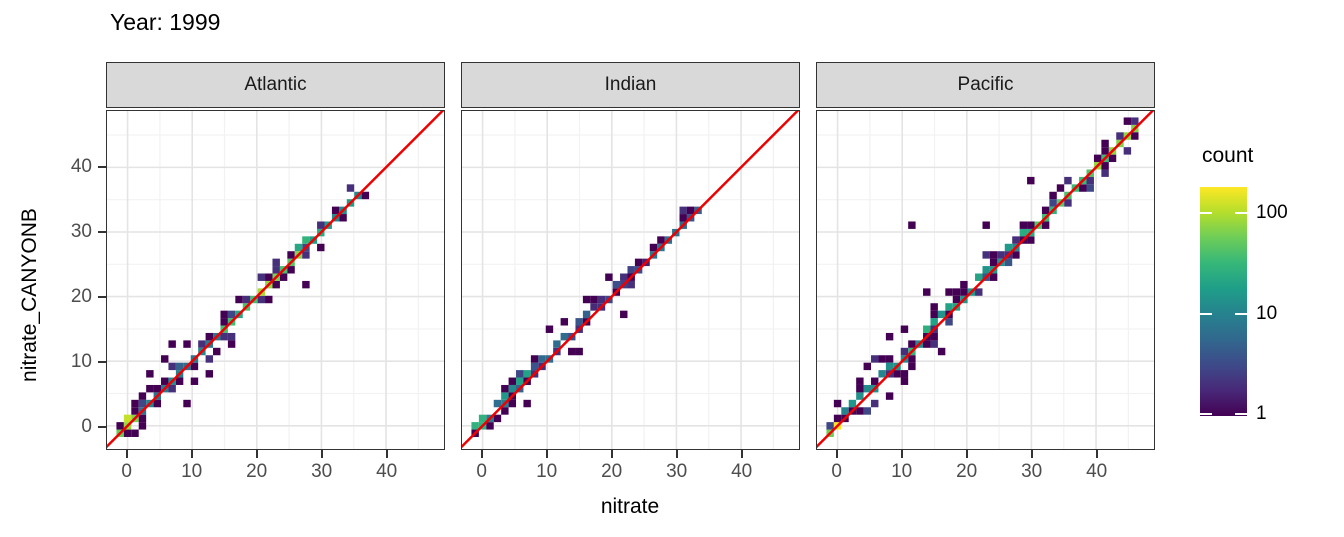 This screenshot has height=537, width=1344. I want to click on y-tick-label: 40, so click(81, 166).